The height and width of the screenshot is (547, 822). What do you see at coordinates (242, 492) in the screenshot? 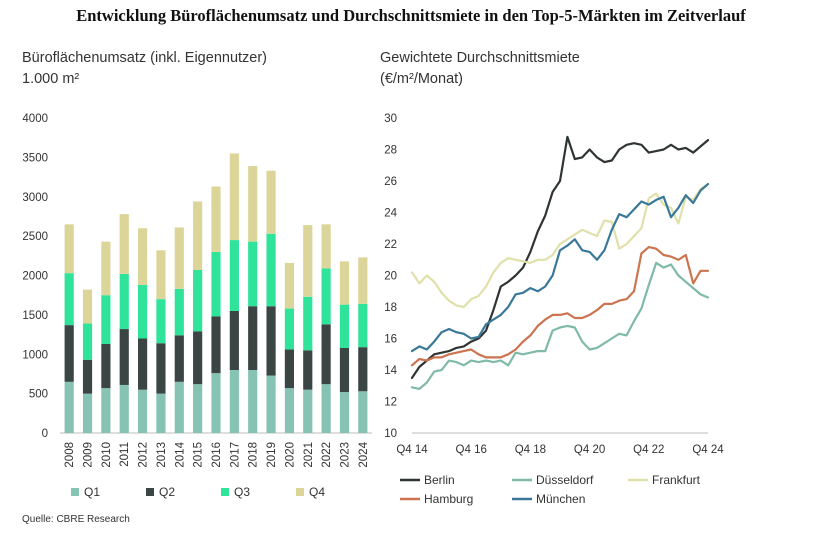
I see `bar-legend-label-q3: Q3` at bounding box center [242, 492].